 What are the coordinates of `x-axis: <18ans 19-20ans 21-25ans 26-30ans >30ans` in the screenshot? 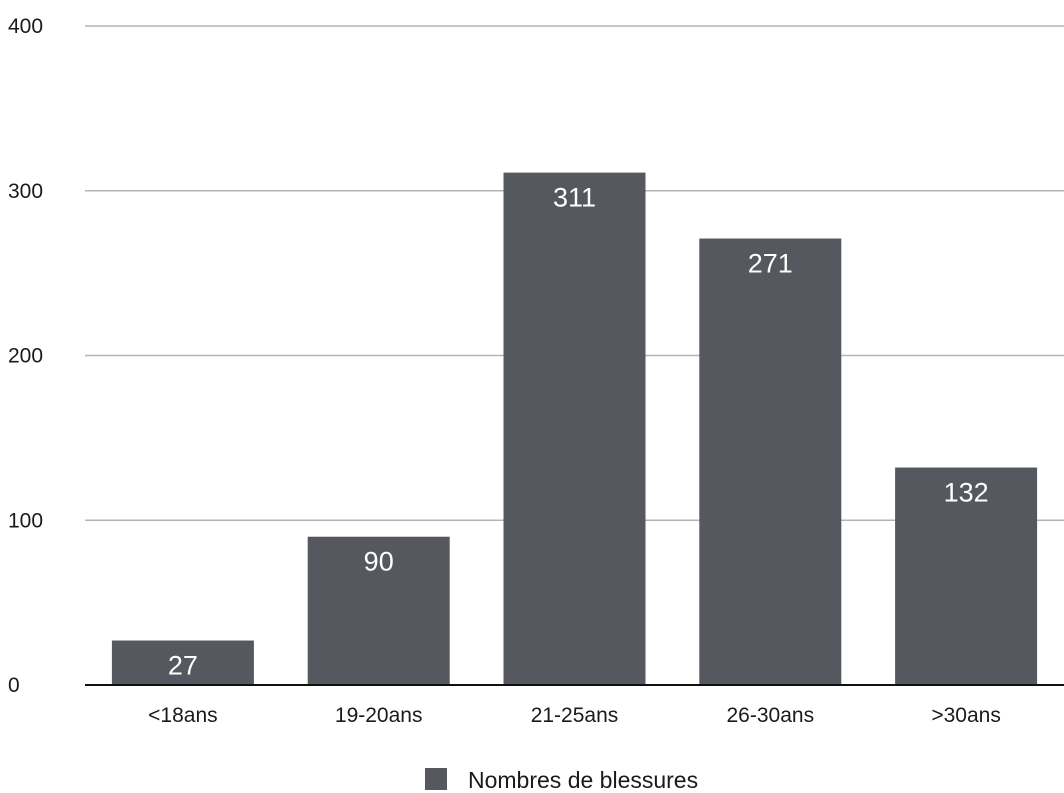 It's located at (574, 705).